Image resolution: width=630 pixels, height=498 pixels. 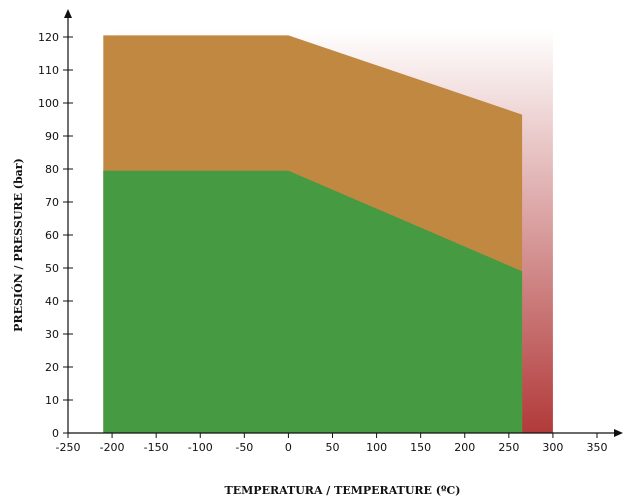 I want to click on x-tick-label: -50, so click(x=244, y=447).